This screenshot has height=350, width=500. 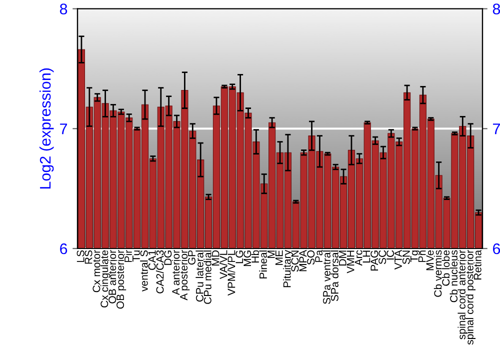 What do you see at coordinates (248, 258) in the screenshot?
I see `x-tick-label: MG` at bounding box center [248, 258].